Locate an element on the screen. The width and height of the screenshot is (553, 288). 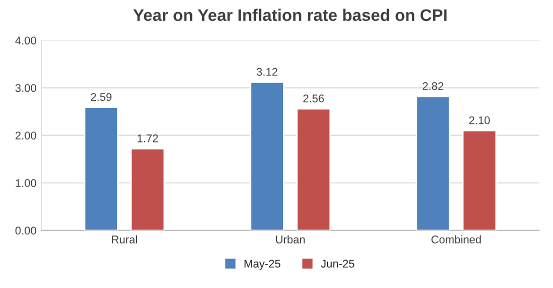
y-tick-label: 2.00 is located at coordinates (26, 136).